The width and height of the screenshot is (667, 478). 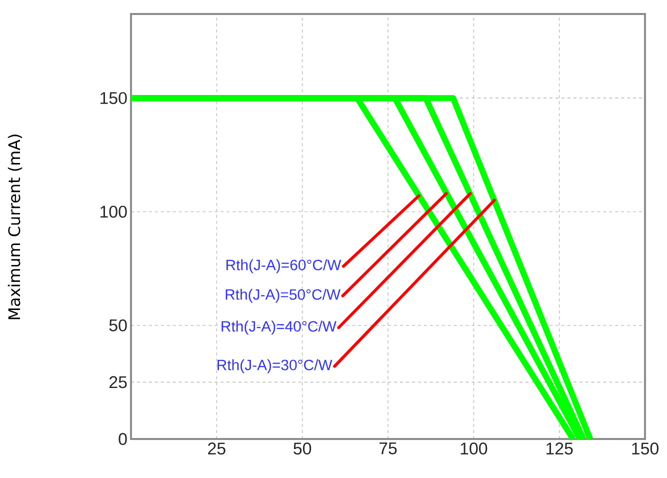 I want to click on annotation: Rth(J-A)=60°C/W, so click(x=284, y=266).